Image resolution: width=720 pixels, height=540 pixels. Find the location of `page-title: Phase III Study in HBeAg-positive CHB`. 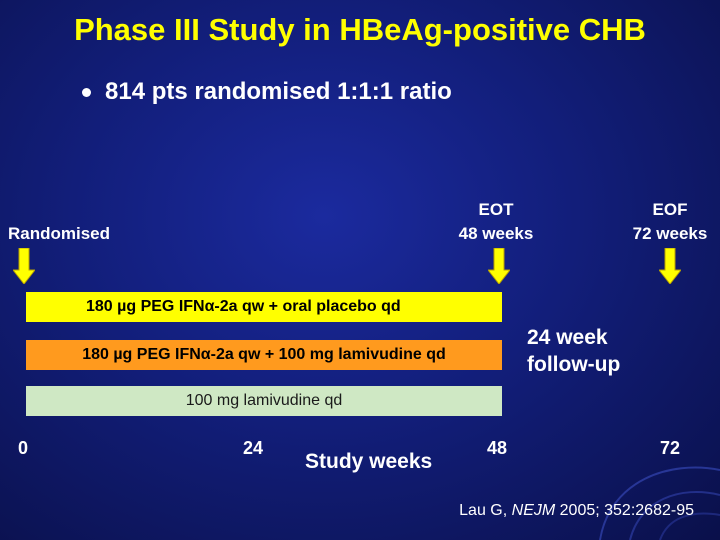

page-title: Phase III Study in HBeAg-positive CHB is located at coordinates (360, 29).